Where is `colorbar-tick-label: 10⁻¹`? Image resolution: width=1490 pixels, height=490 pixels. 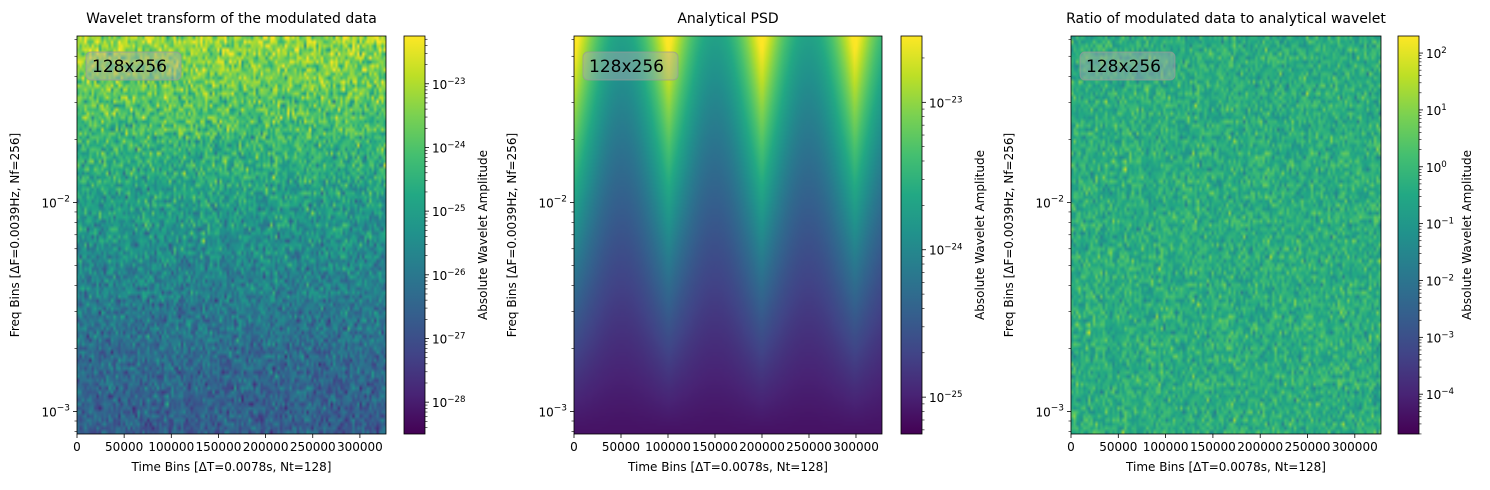 colorbar-tick-label: 10⁻¹ is located at coordinates (1440, 224).